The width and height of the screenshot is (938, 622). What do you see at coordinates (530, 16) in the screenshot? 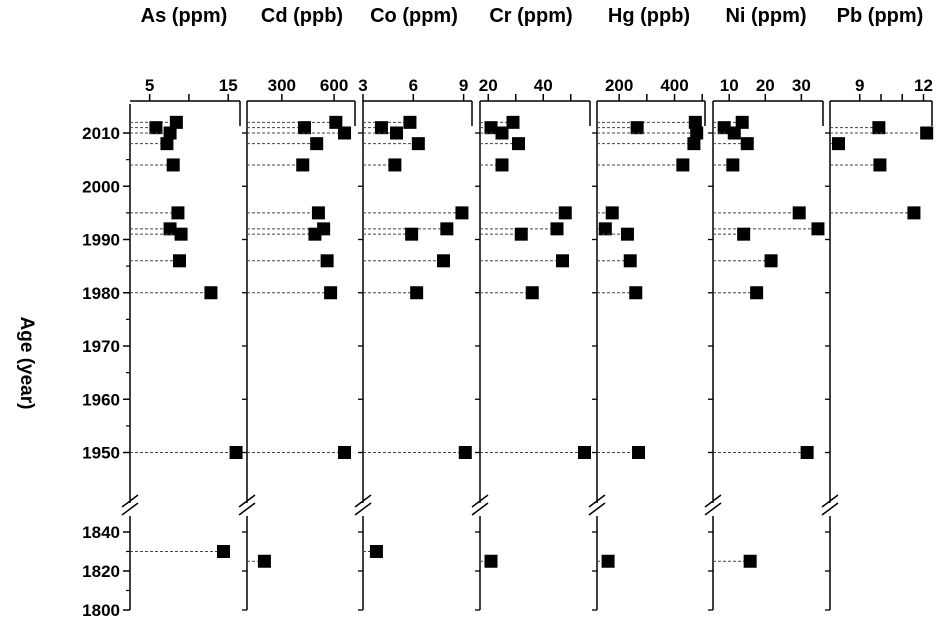
I see `panel-title: Cr (ppm)` at bounding box center [530, 16].